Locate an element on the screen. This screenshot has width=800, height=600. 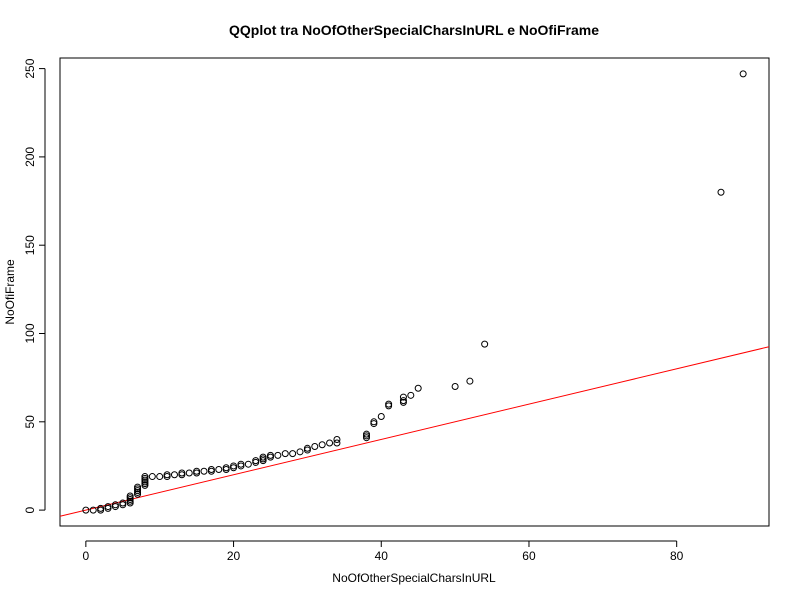
x-tick-label: 60 is located at coordinates (529, 556).